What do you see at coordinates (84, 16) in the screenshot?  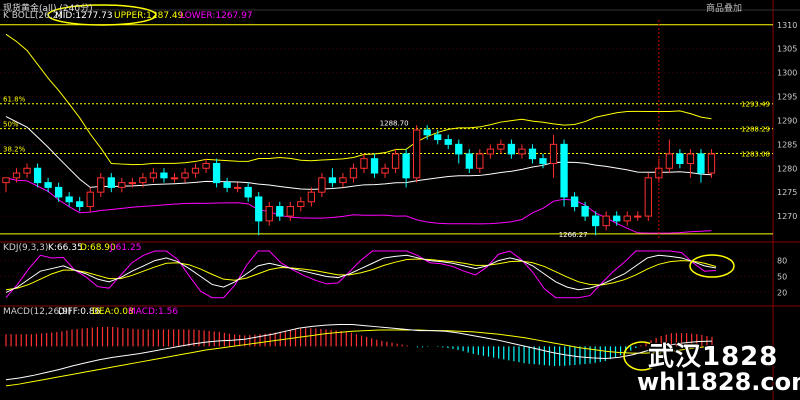 I see `boll-mid: MID:1277.73` at bounding box center [84, 16].